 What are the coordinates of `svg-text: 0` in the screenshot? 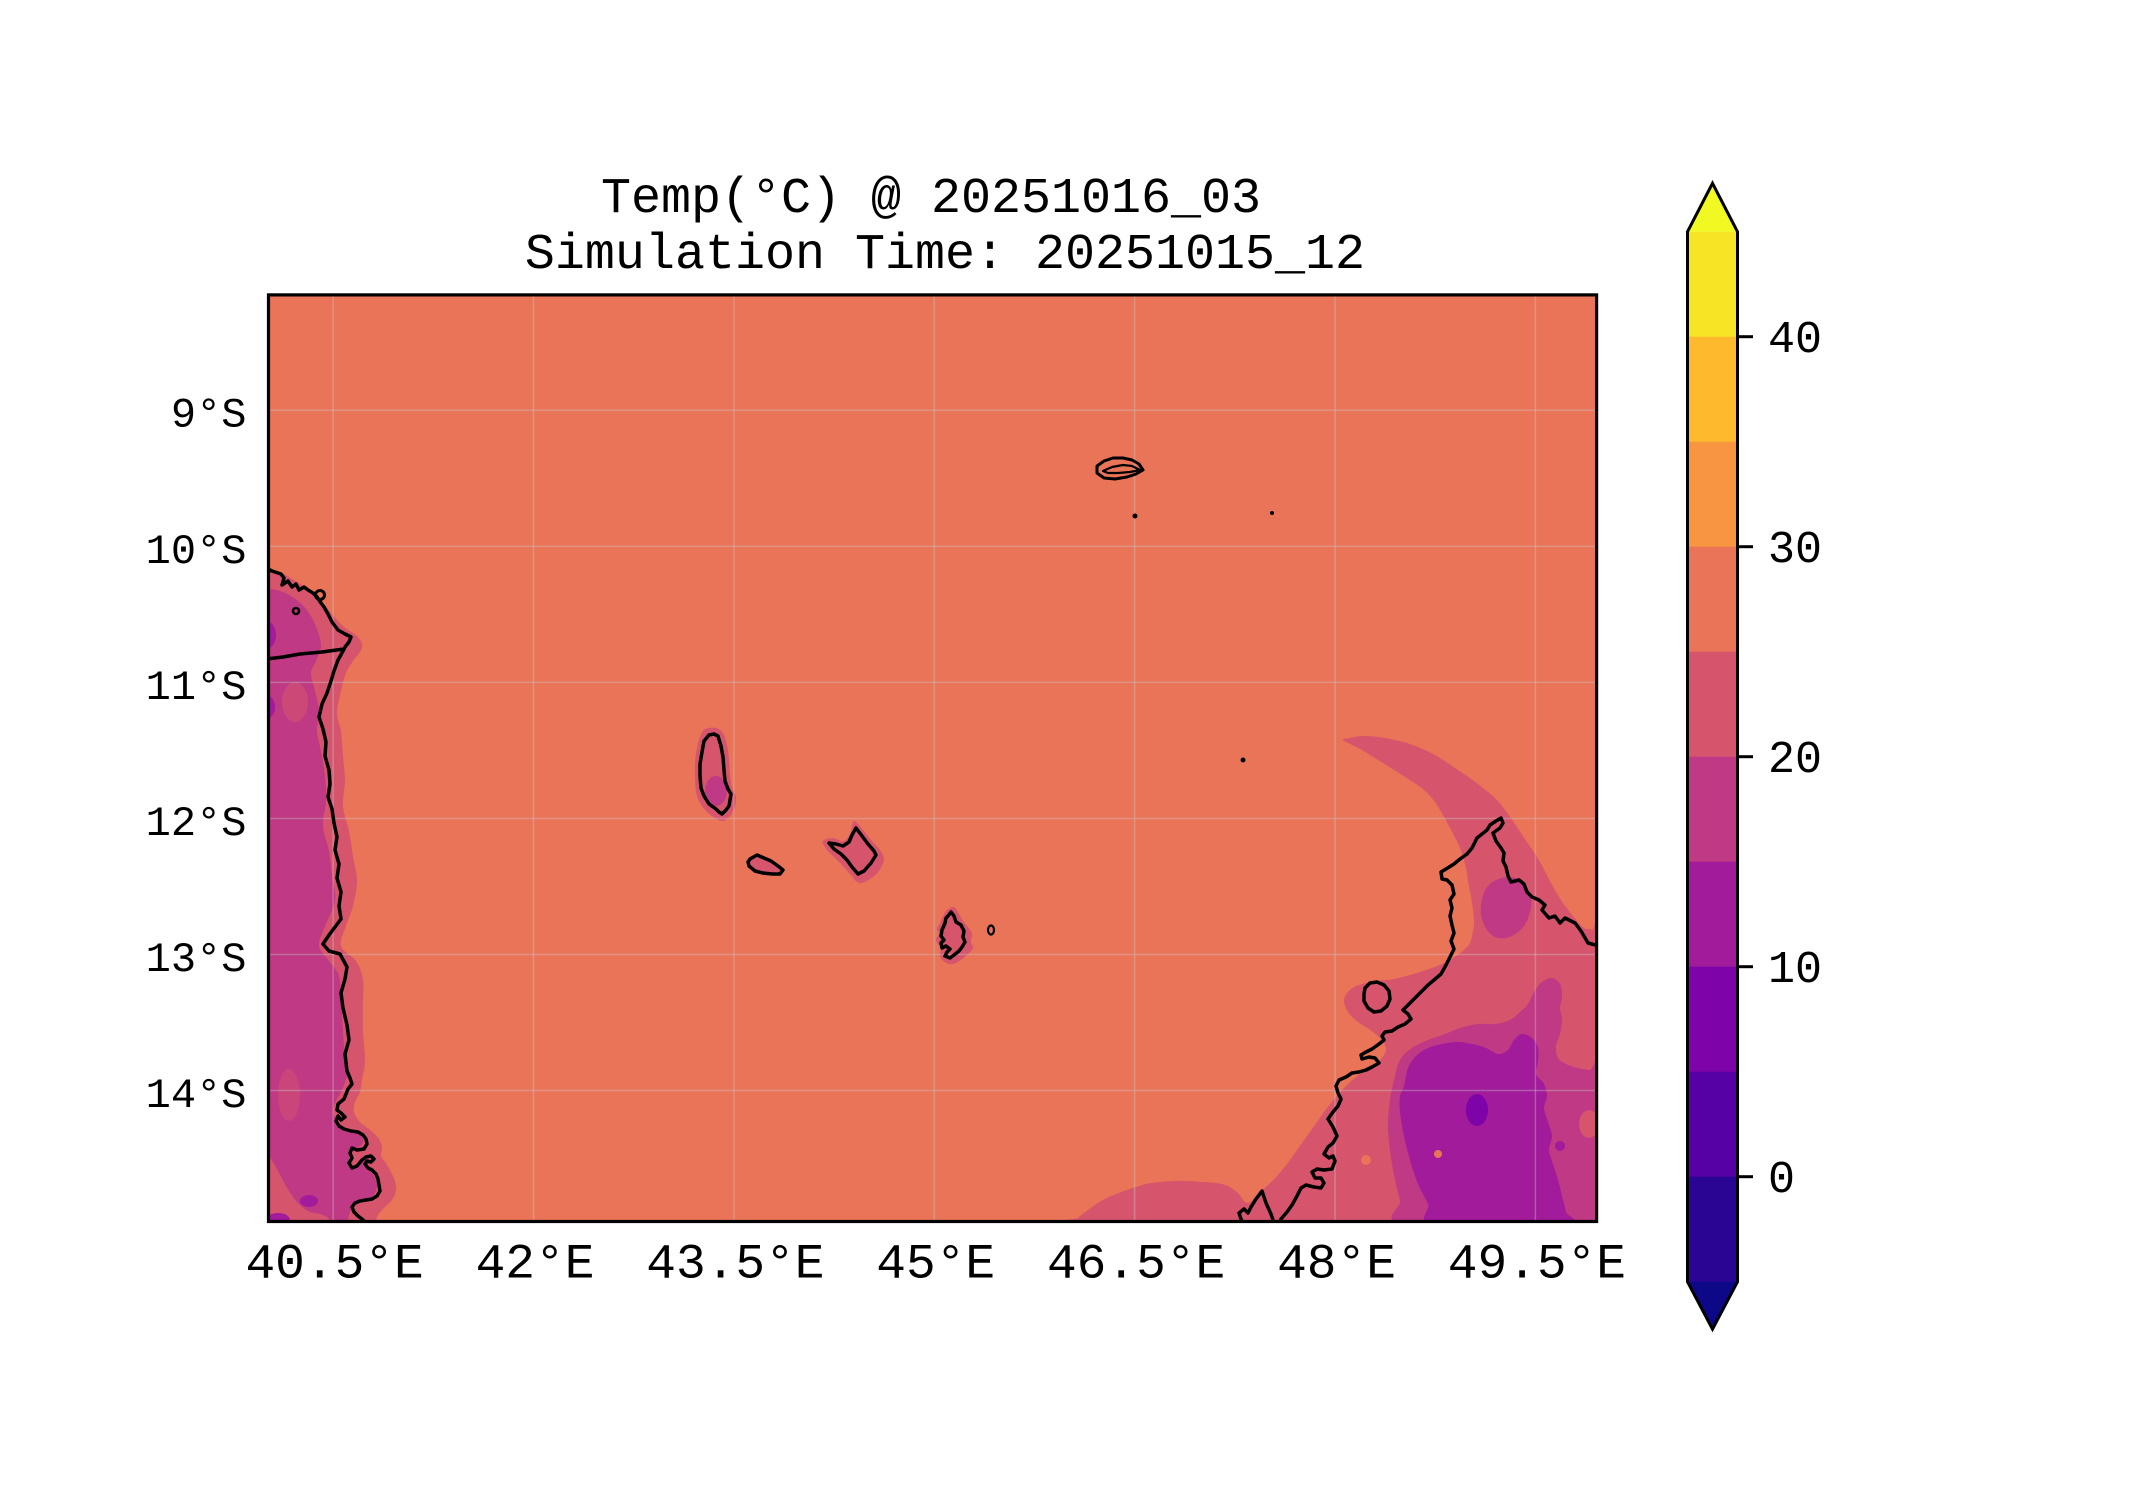 It's located at (1781, 1180).